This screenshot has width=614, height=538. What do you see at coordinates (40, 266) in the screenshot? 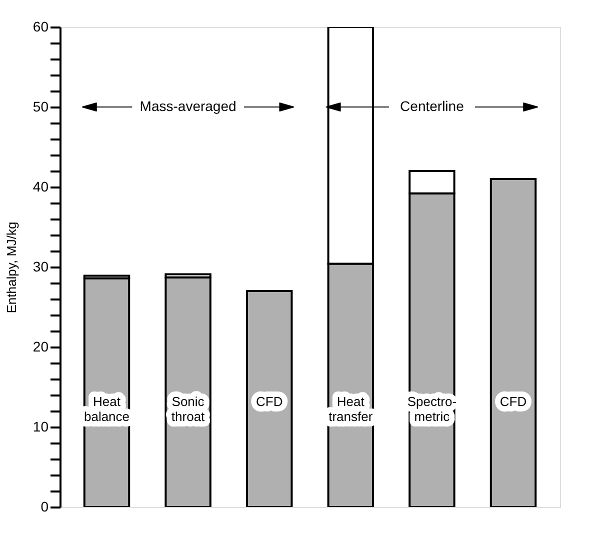
I see `y-tick-label: 30` at bounding box center [40, 266].